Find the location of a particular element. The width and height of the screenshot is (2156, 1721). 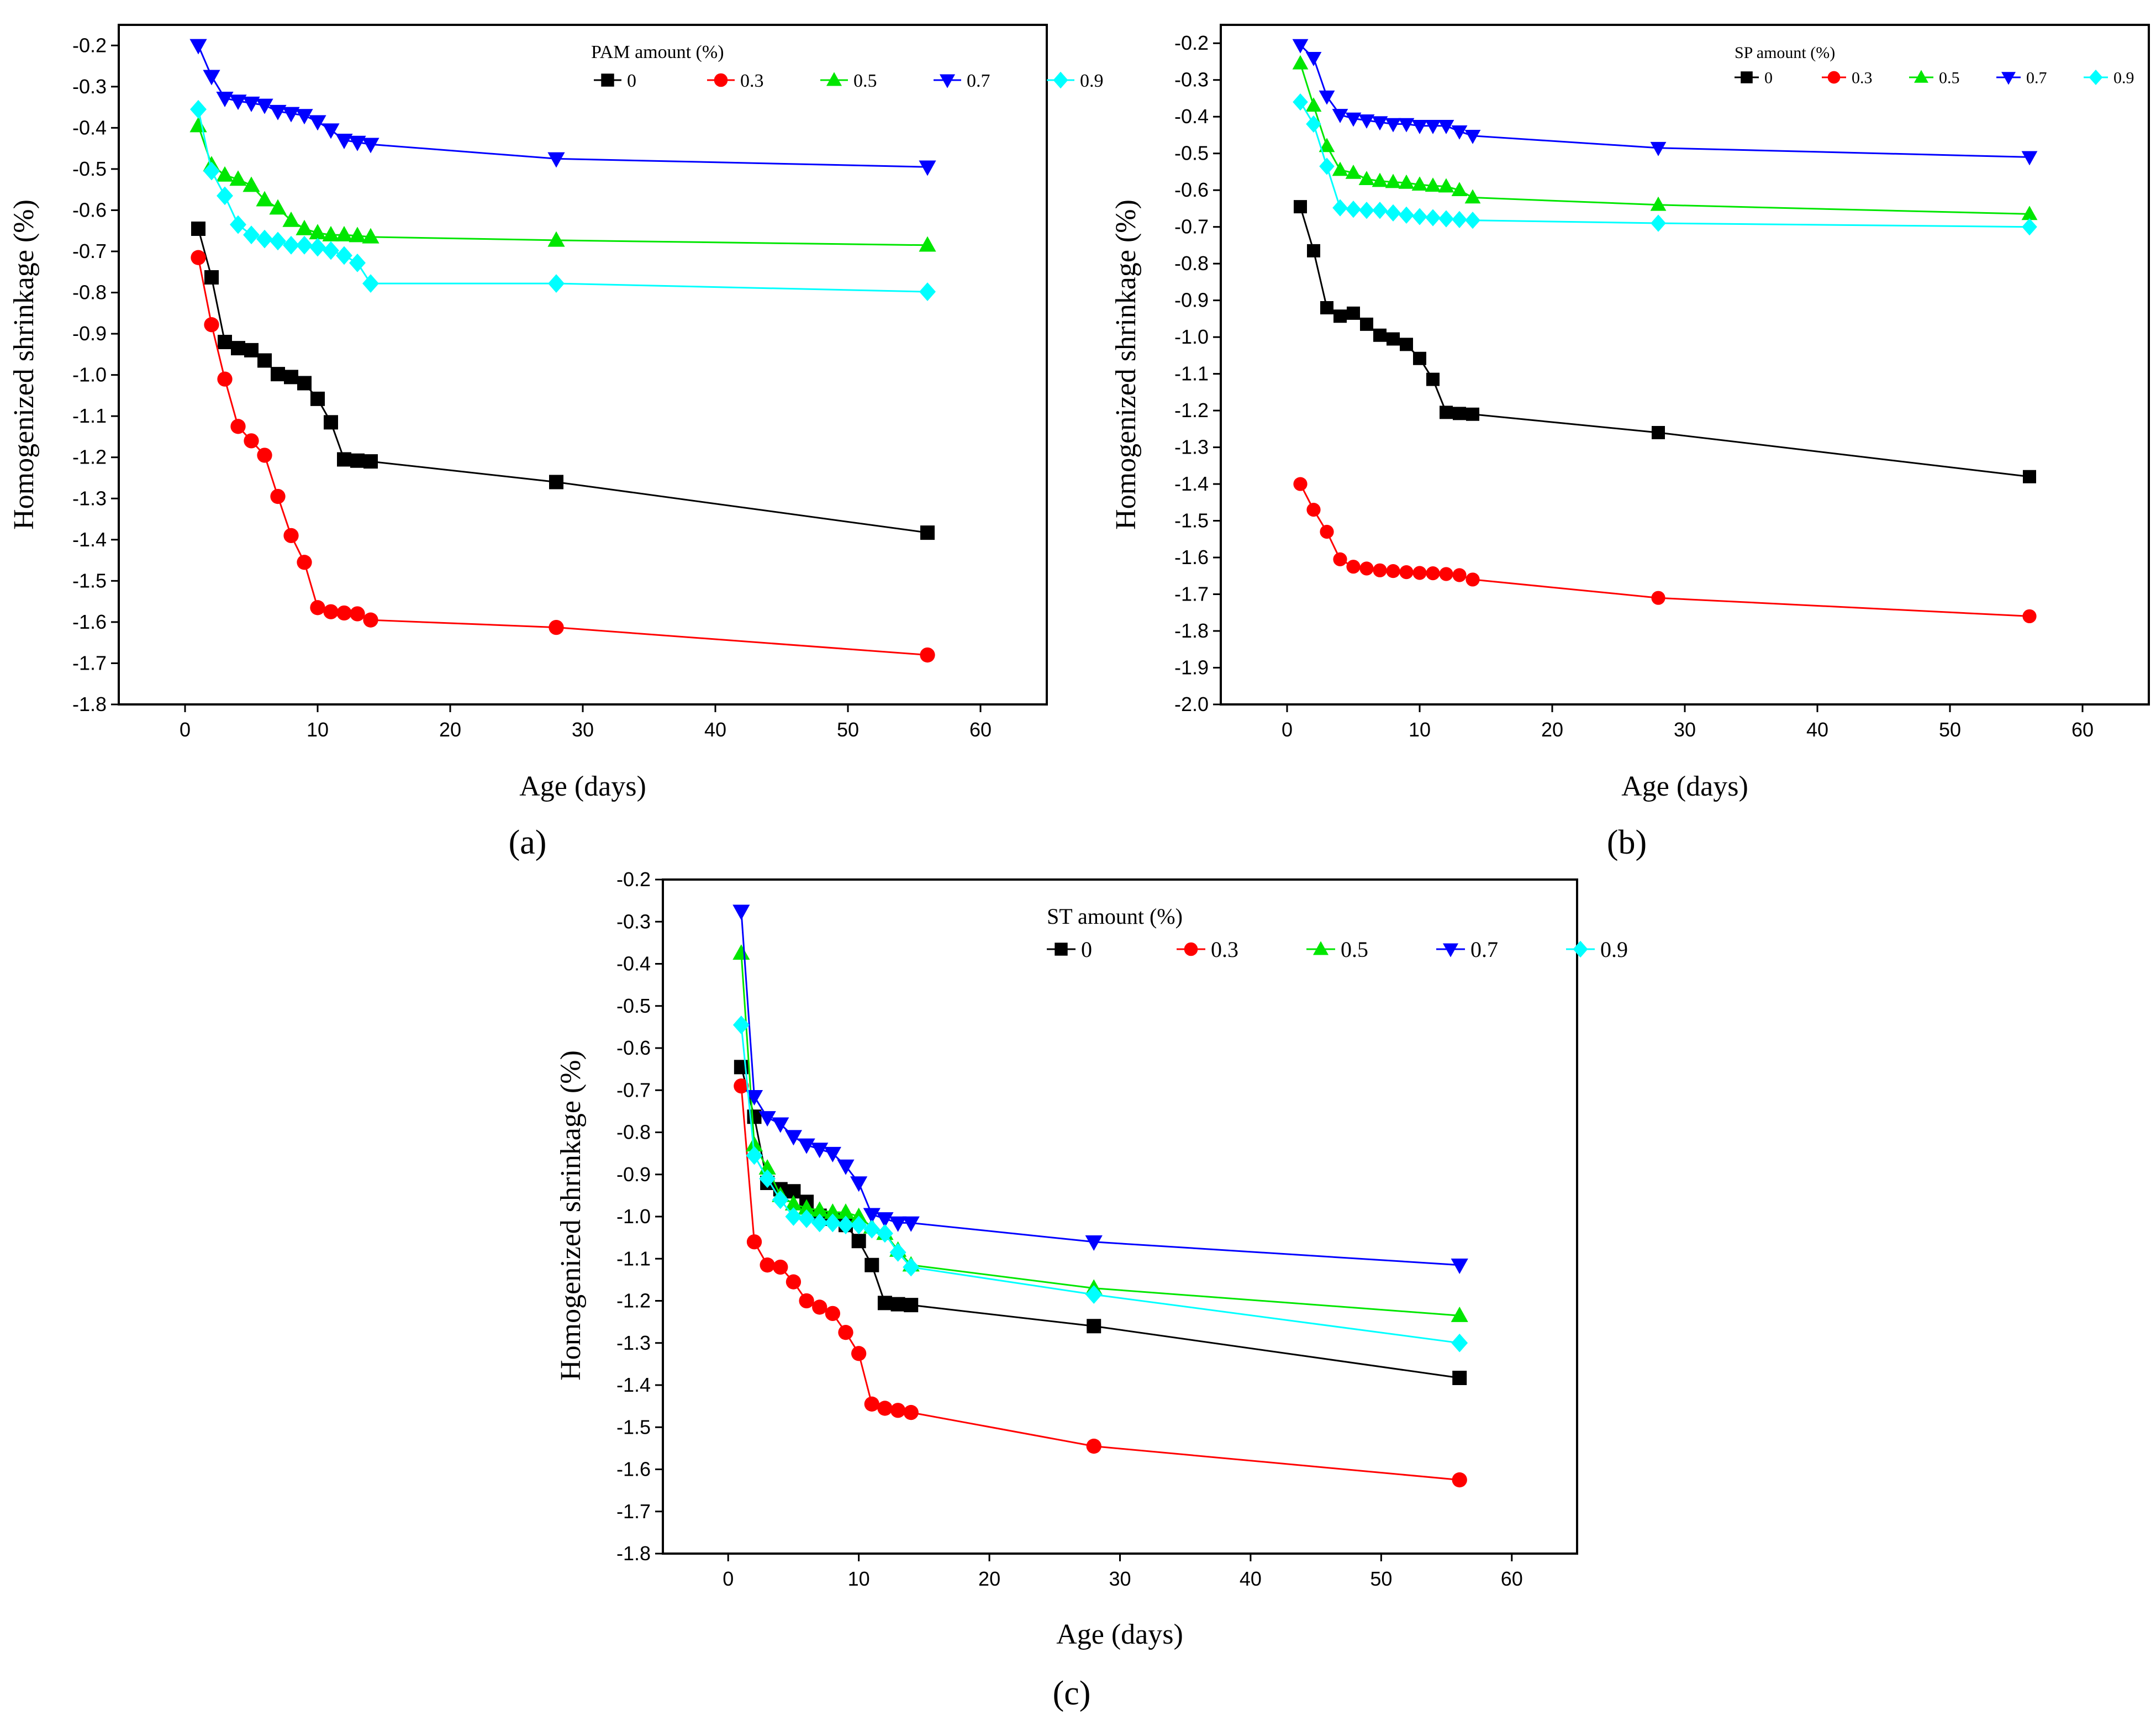

y-axis-label: Homogenized shrinkage (%) is located at coordinates (571, 1216).